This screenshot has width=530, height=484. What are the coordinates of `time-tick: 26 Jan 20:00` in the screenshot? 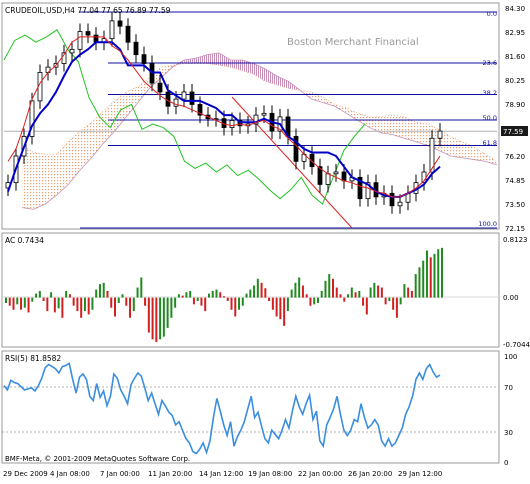 It's located at (370, 474).